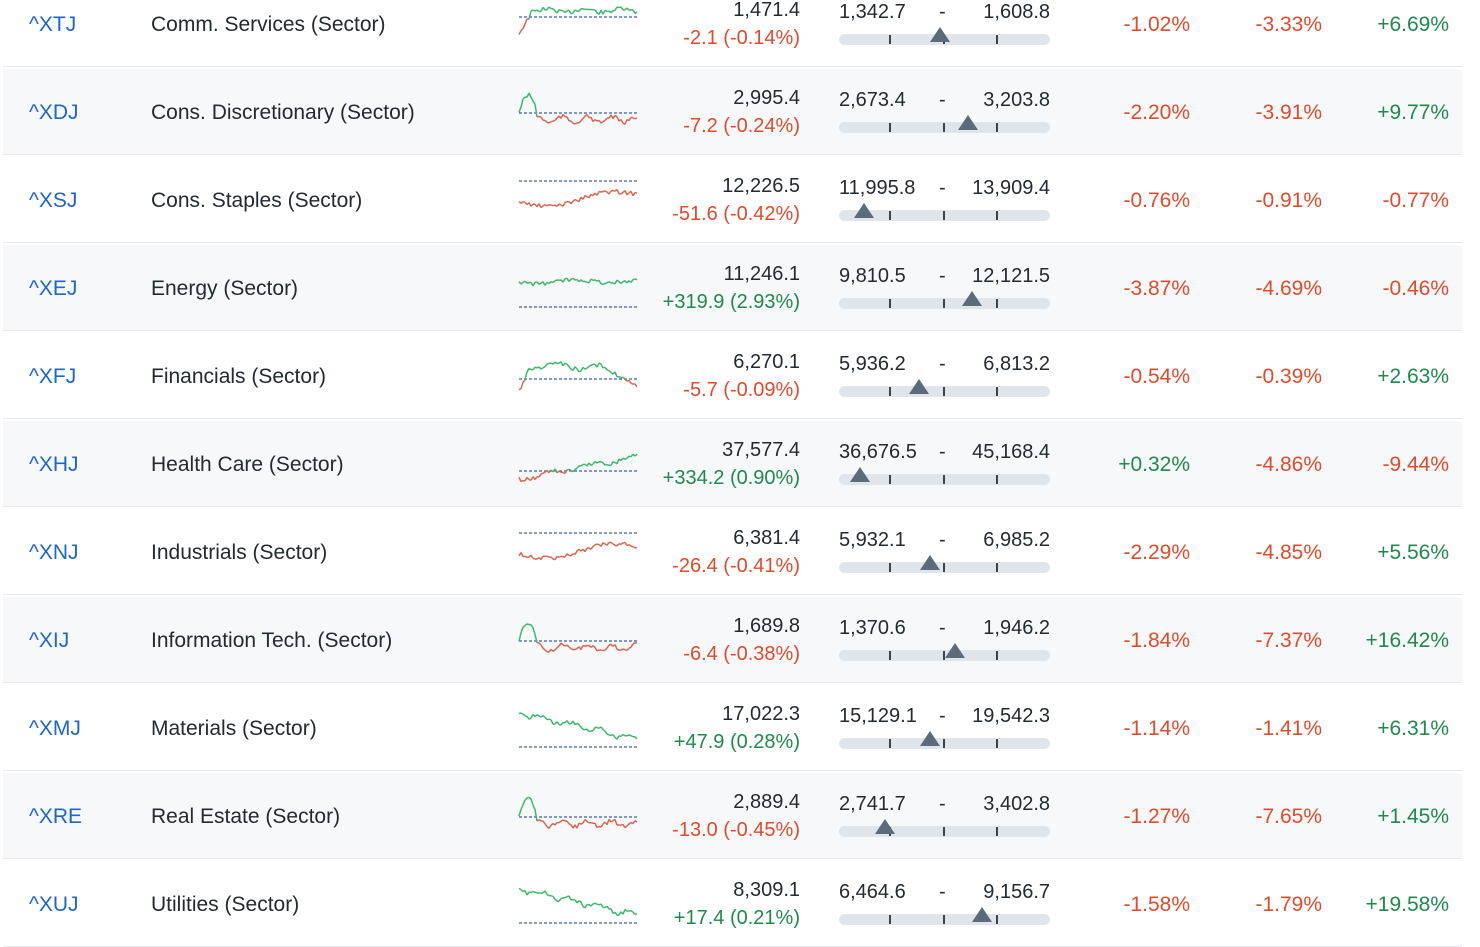 The image size is (1480, 947). I want to click on symbol-link: ^XUJ, so click(54, 905).